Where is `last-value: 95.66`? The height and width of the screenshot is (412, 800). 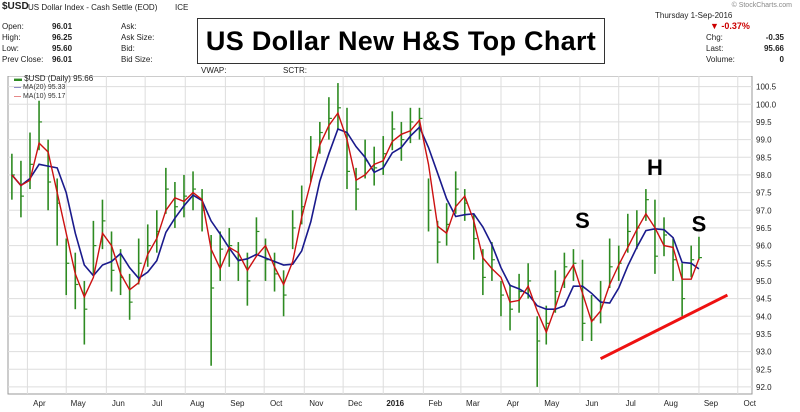 last-value: 95.66 is located at coordinates (773, 48).